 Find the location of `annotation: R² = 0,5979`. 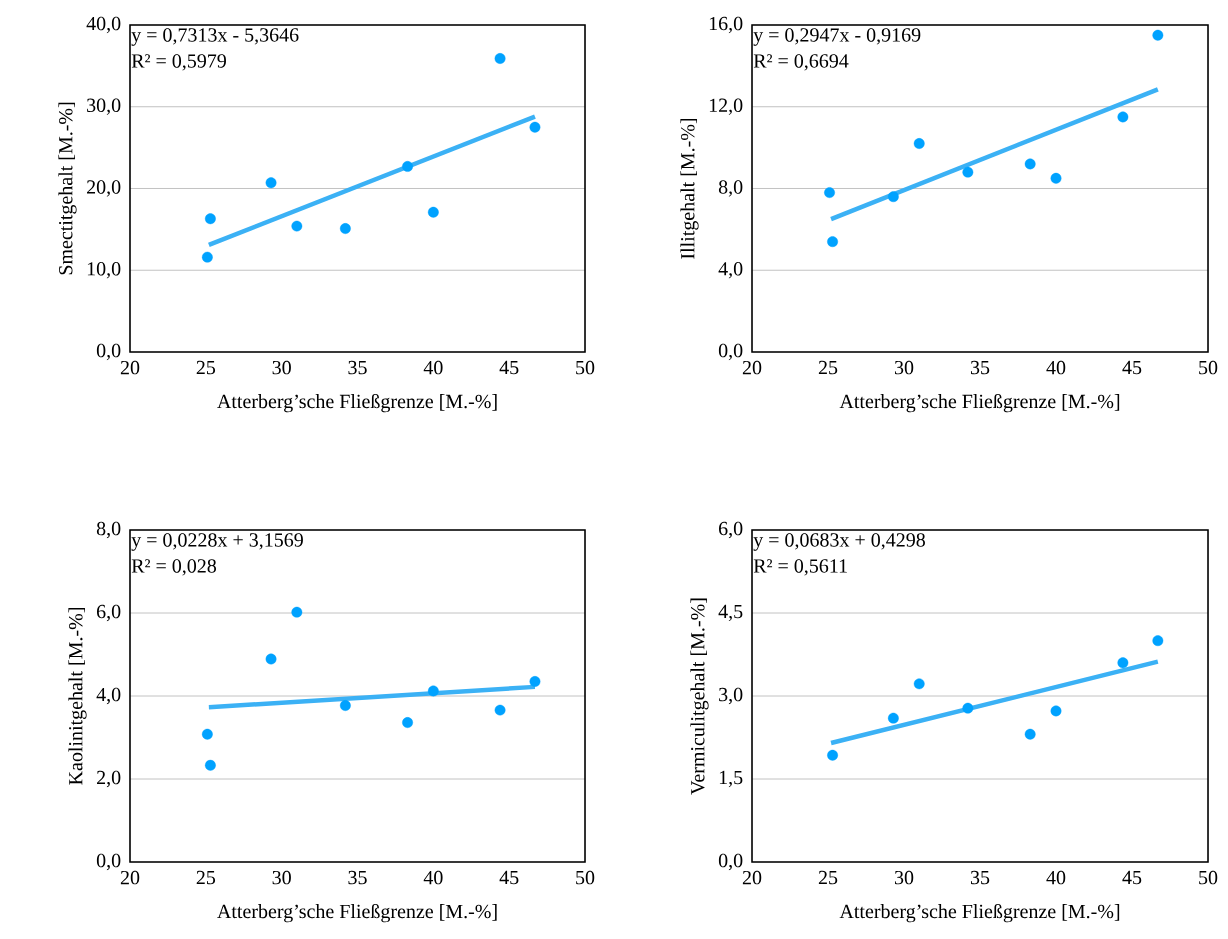

annotation: R² = 0,5979 is located at coordinates (178, 62).